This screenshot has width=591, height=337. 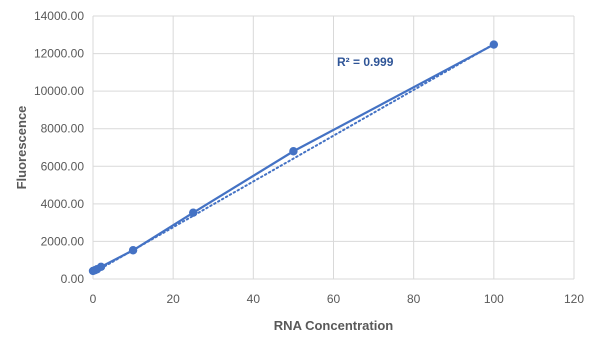 What do you see at coordinates (59, 54) in the screenshot?
I see `y-tick-label: 12000.00` at bounding box center [59, 54].